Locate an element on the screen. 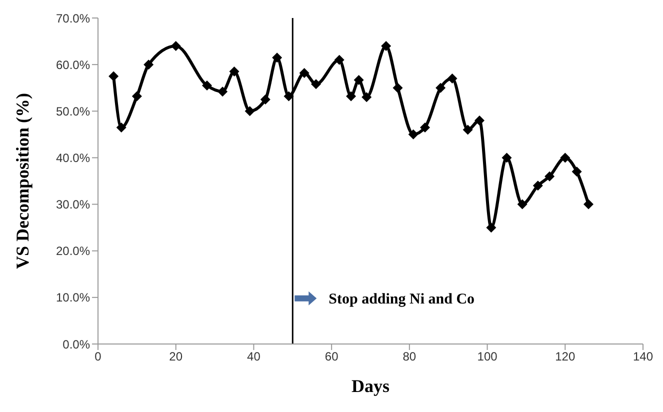 This screenshot has width=663, height=412. y-tick-label: 70.0% is located at coordinates (73, 18).